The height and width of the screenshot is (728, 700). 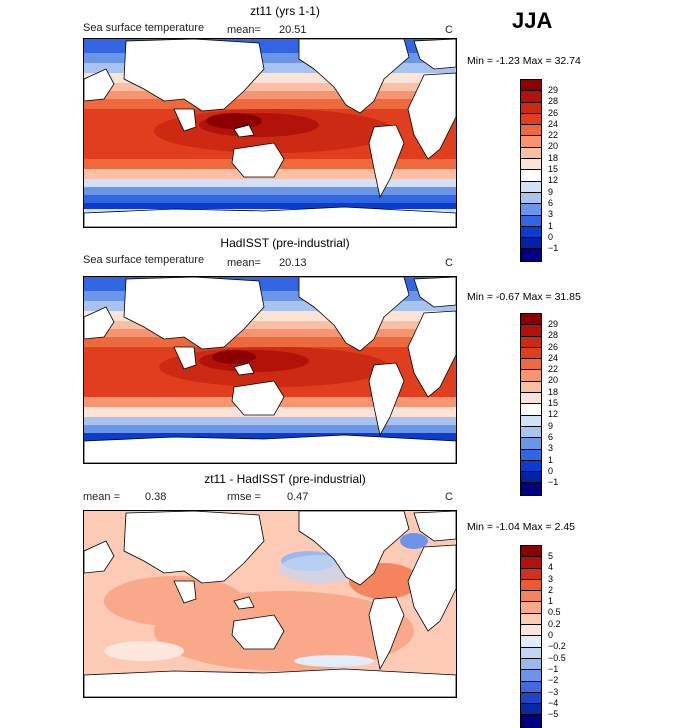 I want to click on panel-2-mean-label: mean=, so click(x=244, y=263).